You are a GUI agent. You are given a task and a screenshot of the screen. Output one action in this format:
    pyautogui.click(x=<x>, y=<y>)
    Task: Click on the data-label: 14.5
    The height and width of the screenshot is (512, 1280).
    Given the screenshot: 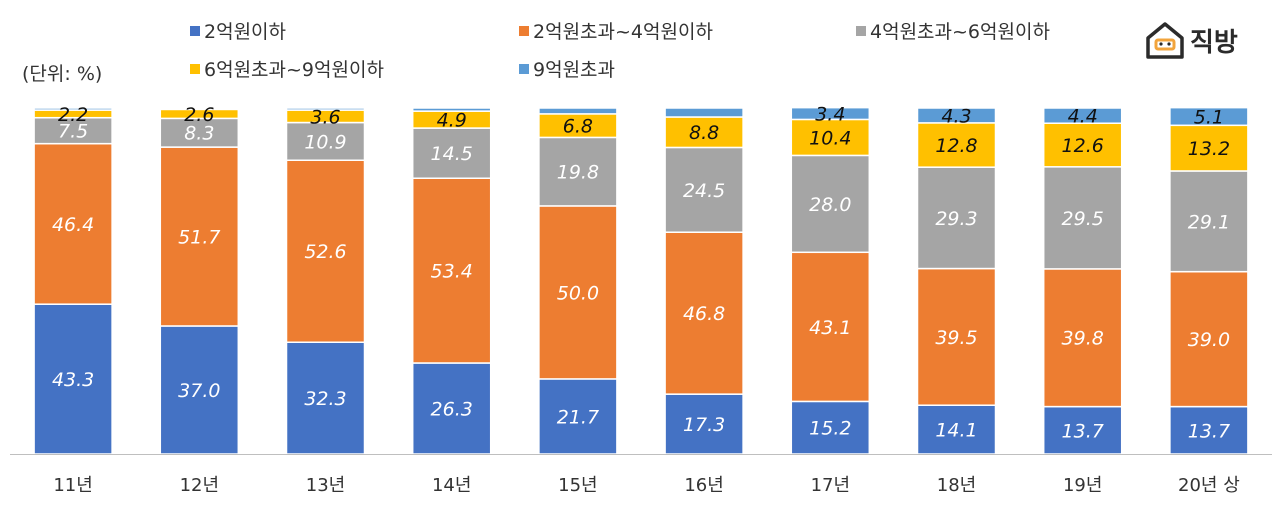 What is the action you would take?
    pyautogui.click(x=452, y=154)
    